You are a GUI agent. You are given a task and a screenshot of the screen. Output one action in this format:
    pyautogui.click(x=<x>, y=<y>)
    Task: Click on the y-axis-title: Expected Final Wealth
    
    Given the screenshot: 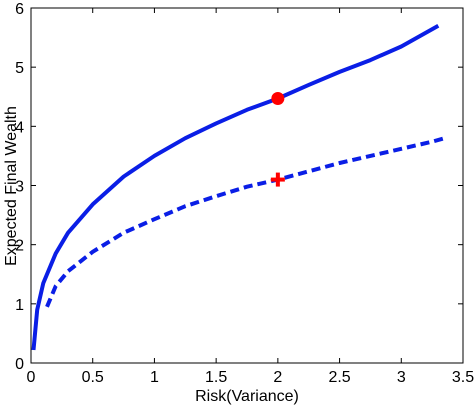 What is the action you would take?
    pyautogui.click(x=11, y=186)
    